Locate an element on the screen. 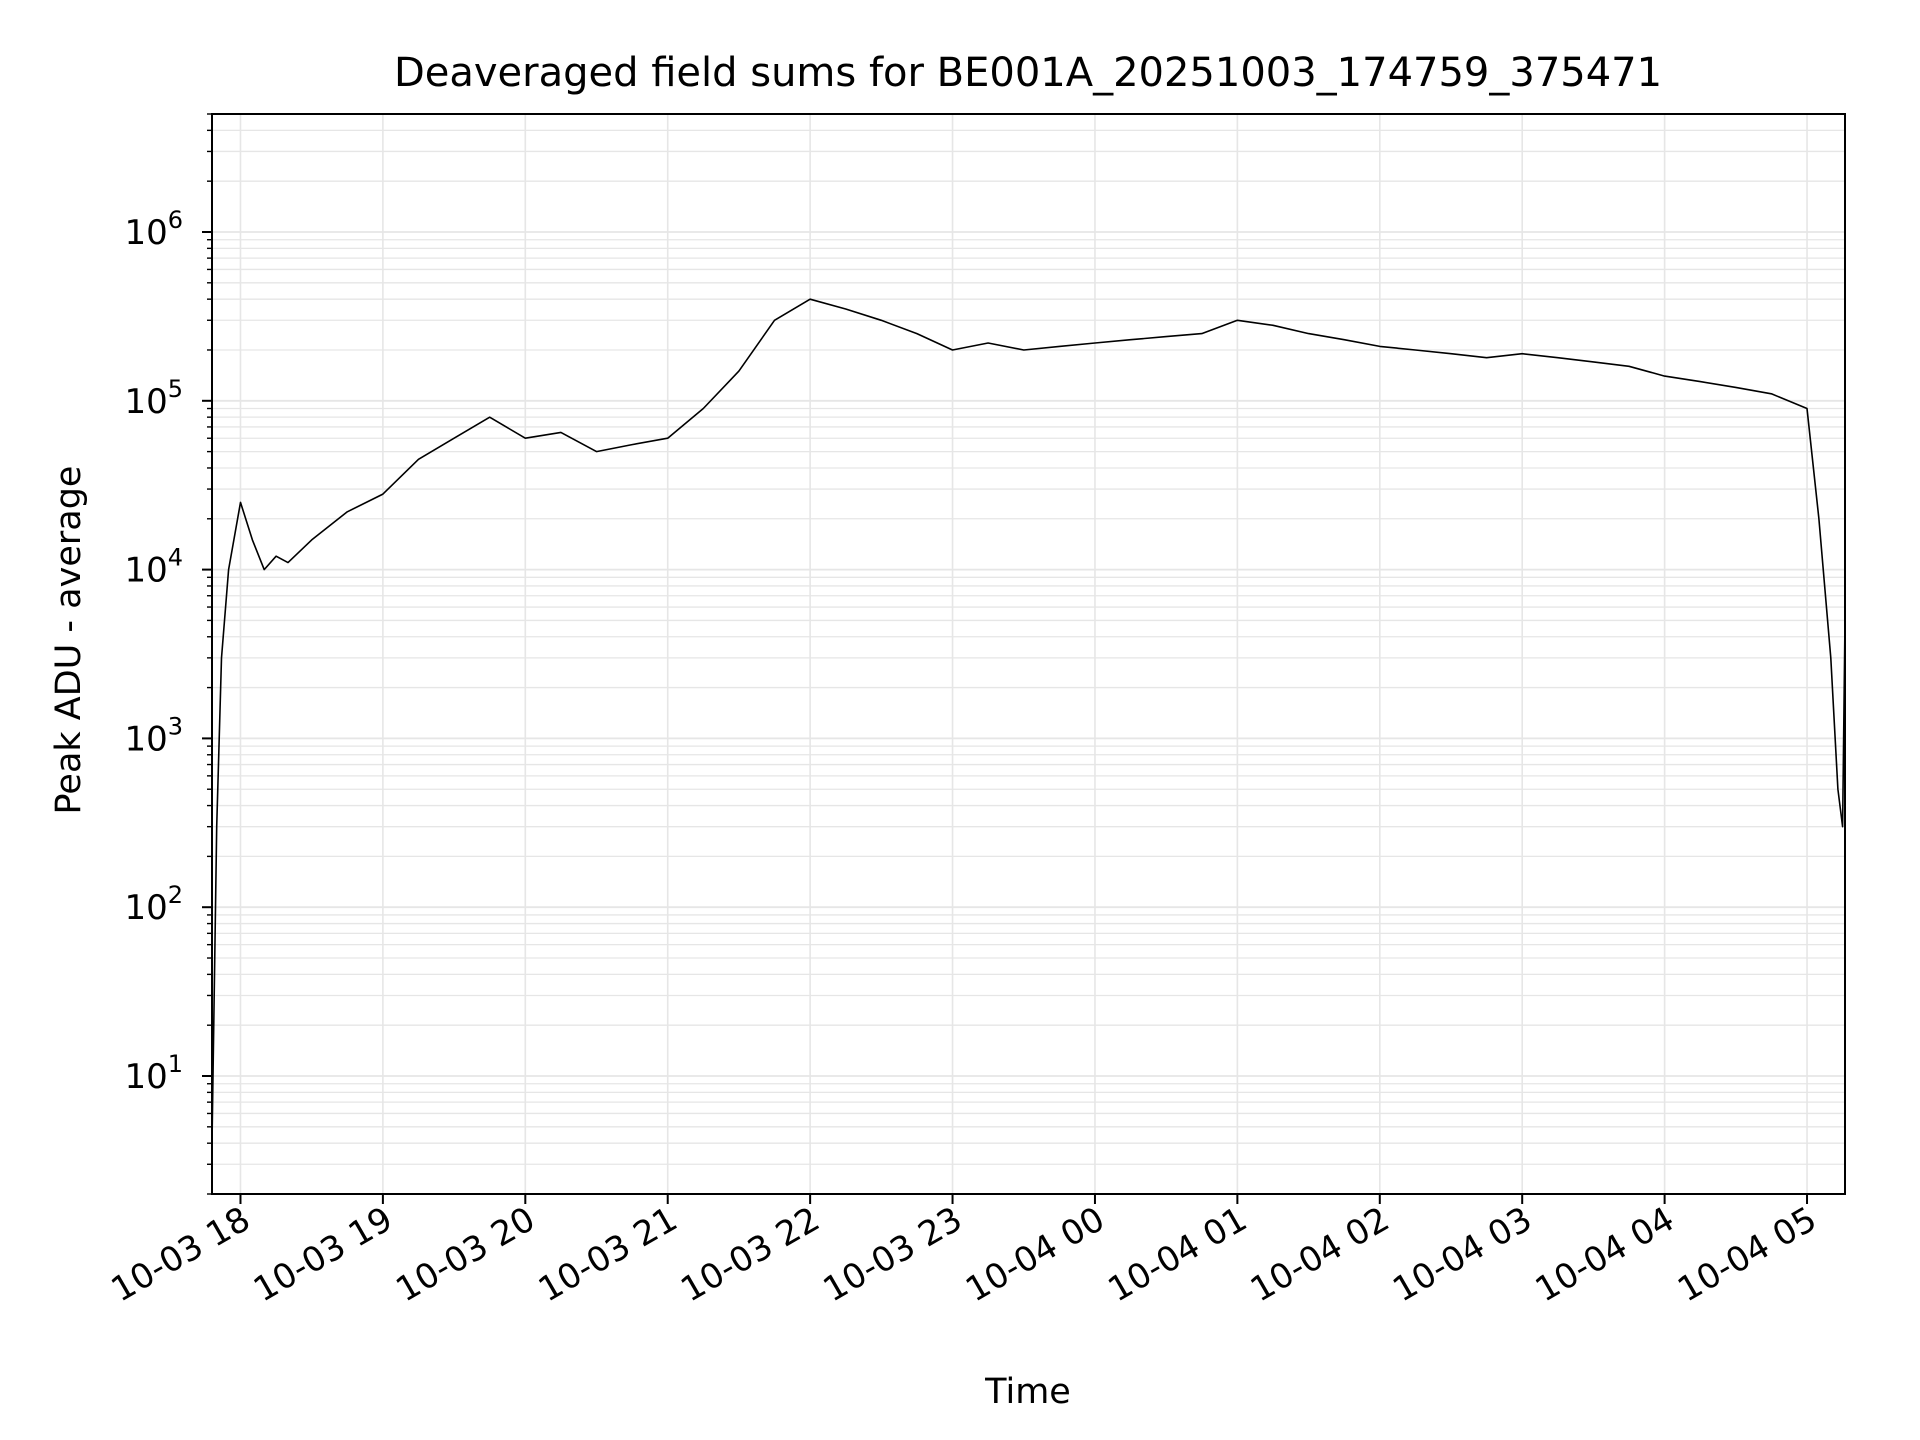  x-tick-label: 10-03 22 is located at coordinates (750, 1254).